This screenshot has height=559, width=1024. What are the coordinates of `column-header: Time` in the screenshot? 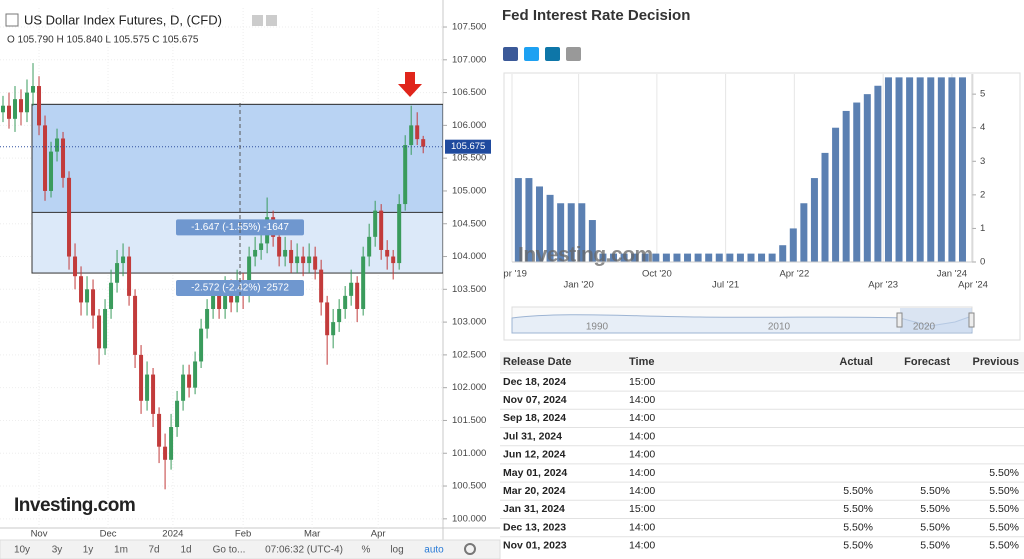 It's located at (641, 362).